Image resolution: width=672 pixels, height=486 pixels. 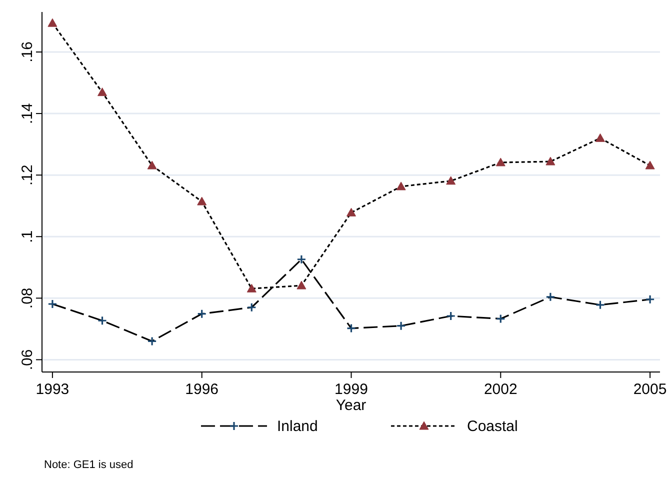 I want to click on legend-label: Coastal, so click(x=492, y=426).